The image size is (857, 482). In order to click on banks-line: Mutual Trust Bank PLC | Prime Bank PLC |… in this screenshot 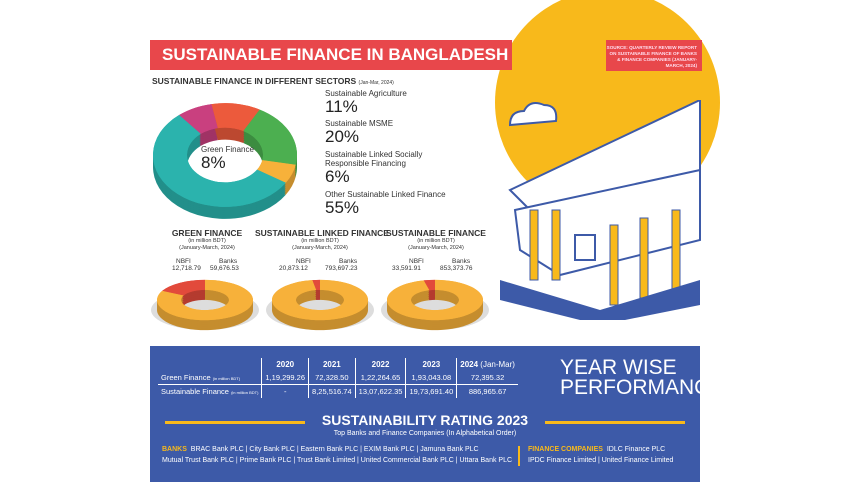, I will do `click(337, 460)`.